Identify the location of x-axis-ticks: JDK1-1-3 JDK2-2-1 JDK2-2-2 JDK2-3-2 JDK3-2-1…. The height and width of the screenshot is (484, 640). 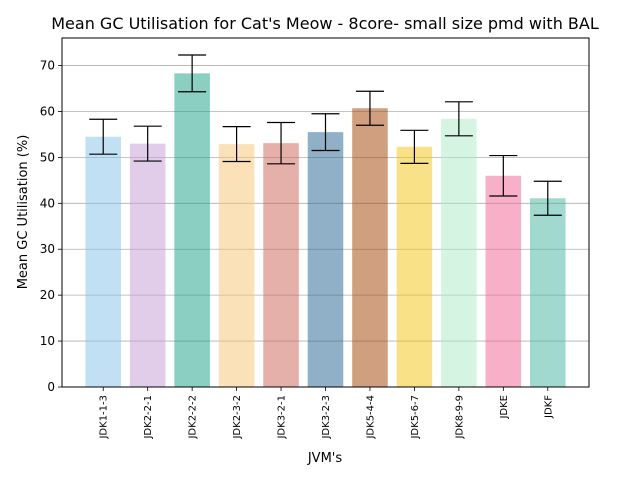
(326, 413).